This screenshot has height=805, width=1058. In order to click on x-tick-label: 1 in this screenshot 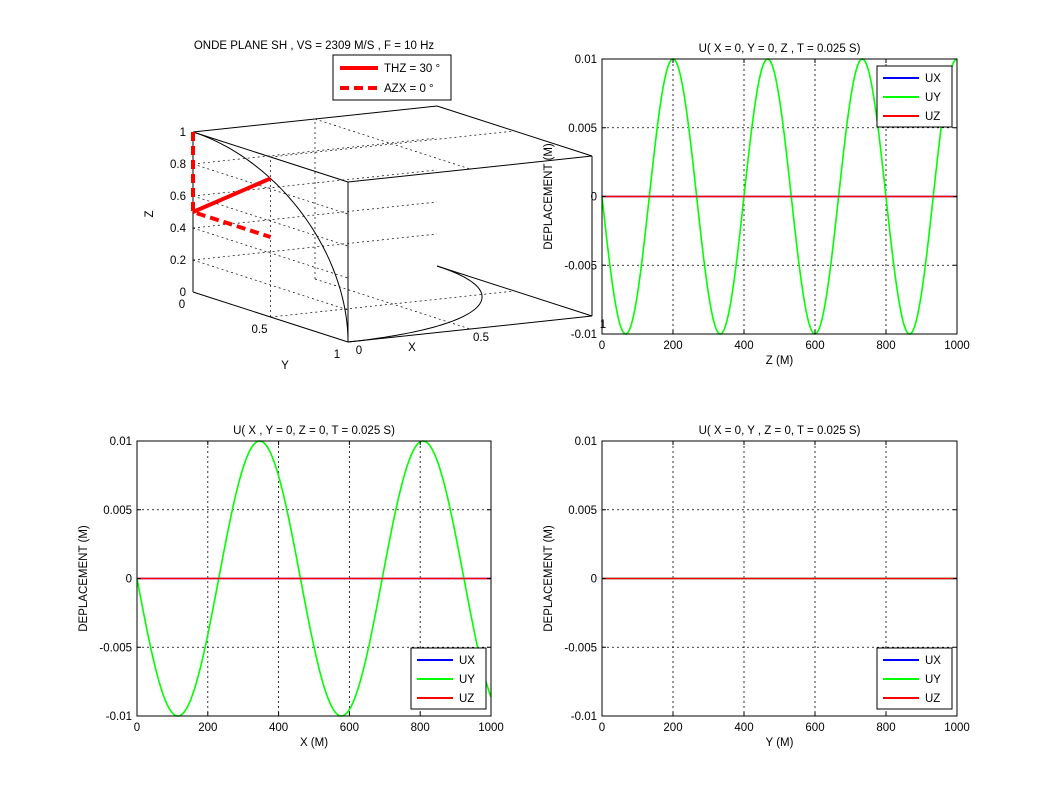, I will do `click(603, 325)`.